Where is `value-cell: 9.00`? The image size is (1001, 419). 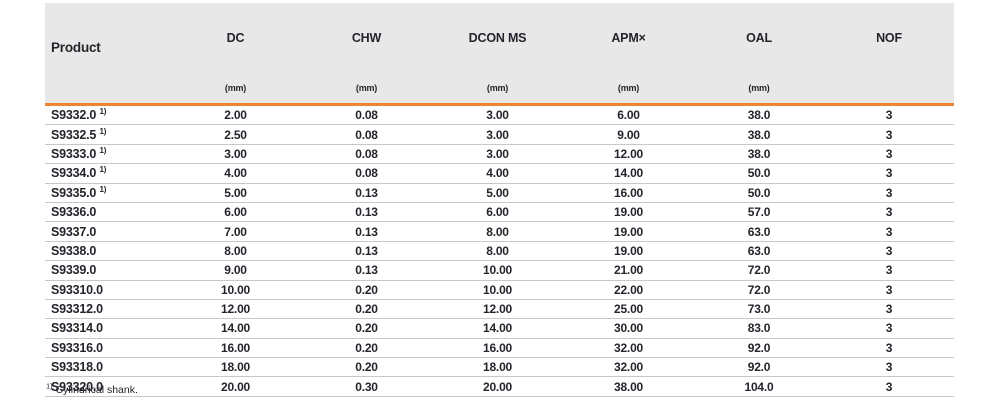 value-cell: 9.00 is located at coordinates (628, 134).